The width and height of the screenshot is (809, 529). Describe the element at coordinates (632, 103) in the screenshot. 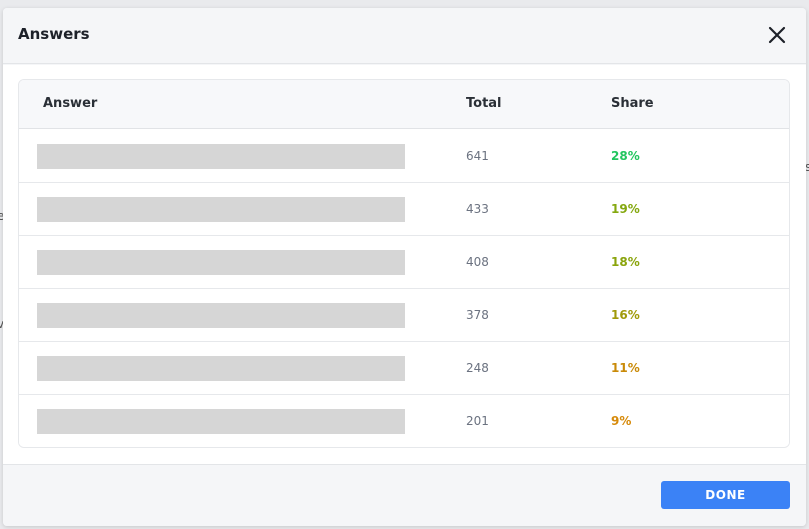

I see `column-header-share: Share` at that location.